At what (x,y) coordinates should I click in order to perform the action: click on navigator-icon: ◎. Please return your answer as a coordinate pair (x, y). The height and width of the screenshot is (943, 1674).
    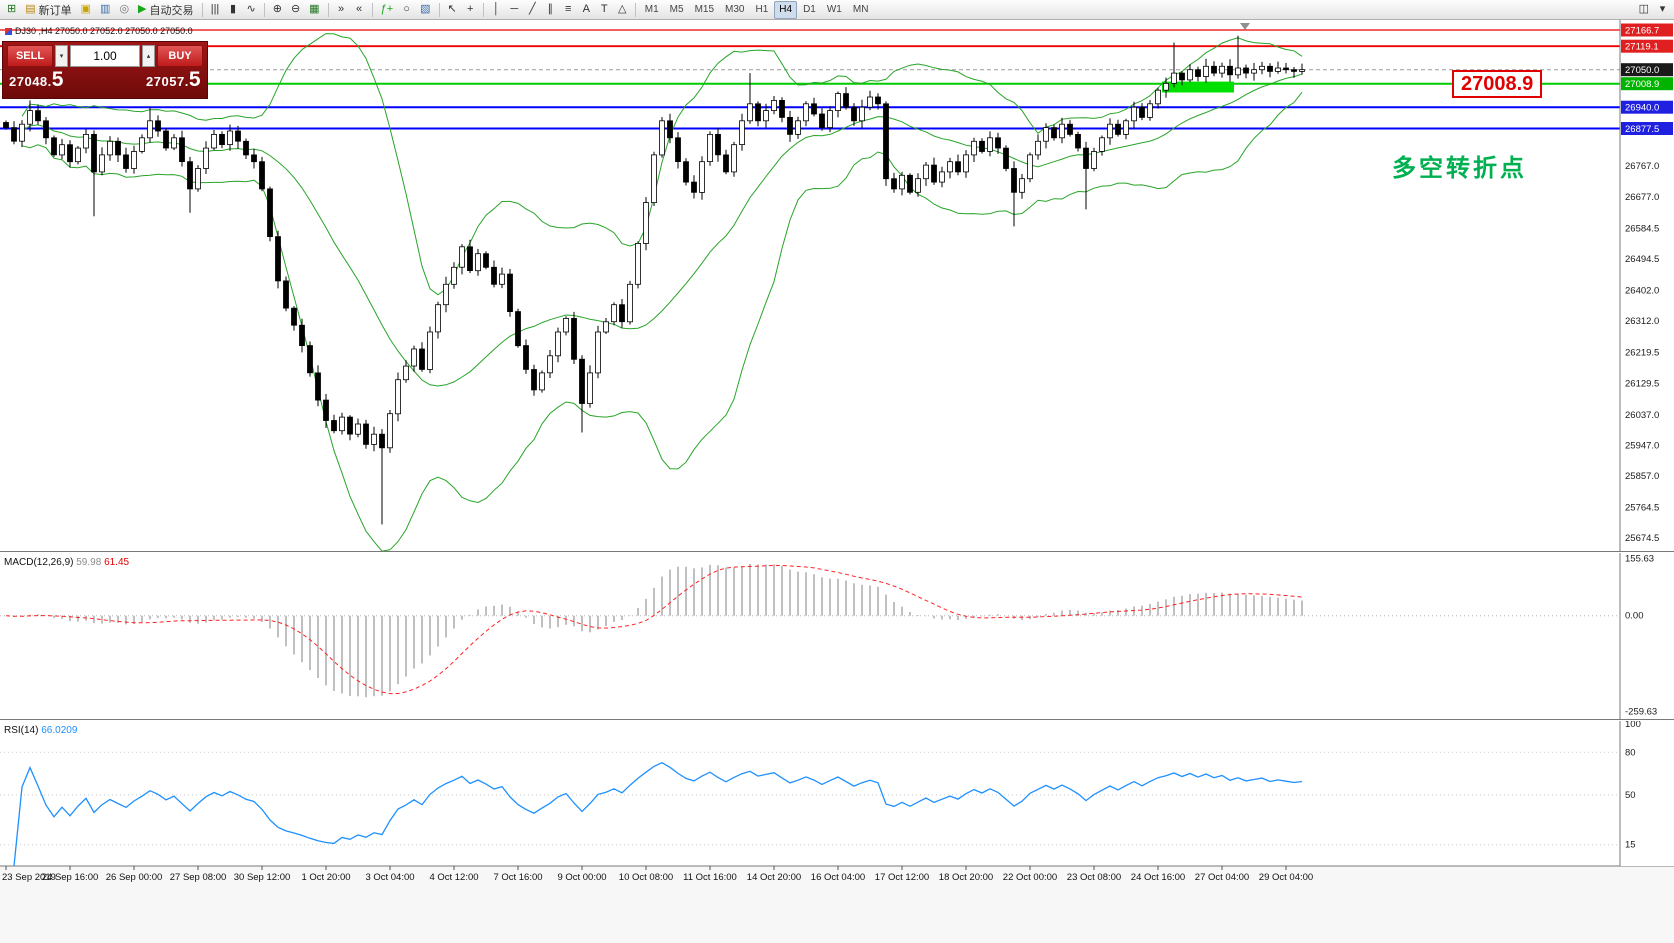
    Looking at the image, I should click on (124, 9).